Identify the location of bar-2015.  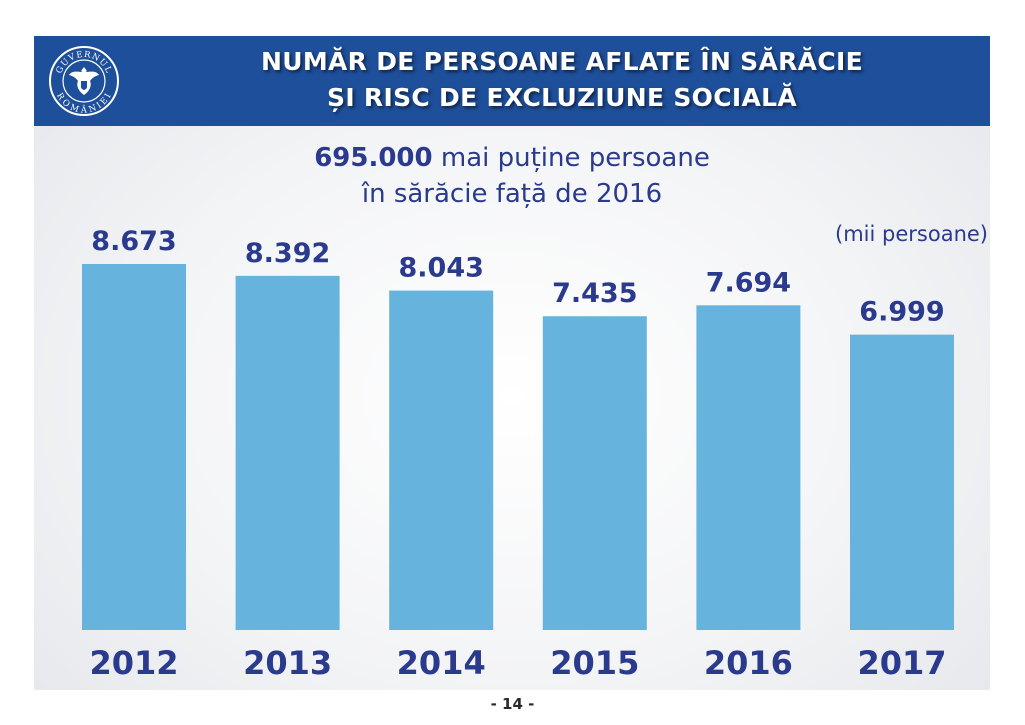
(594, 473).